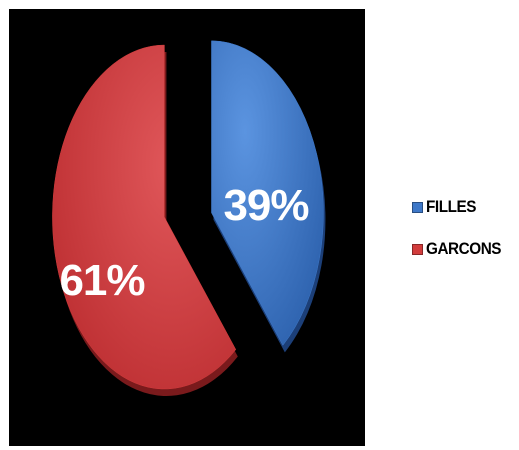 This screenshot has width=519, height=450. What do you see at coordinates (451, 207) in the screenshot?
I see `legend-label-filles: FILLES` at bounding box center [451, 207].